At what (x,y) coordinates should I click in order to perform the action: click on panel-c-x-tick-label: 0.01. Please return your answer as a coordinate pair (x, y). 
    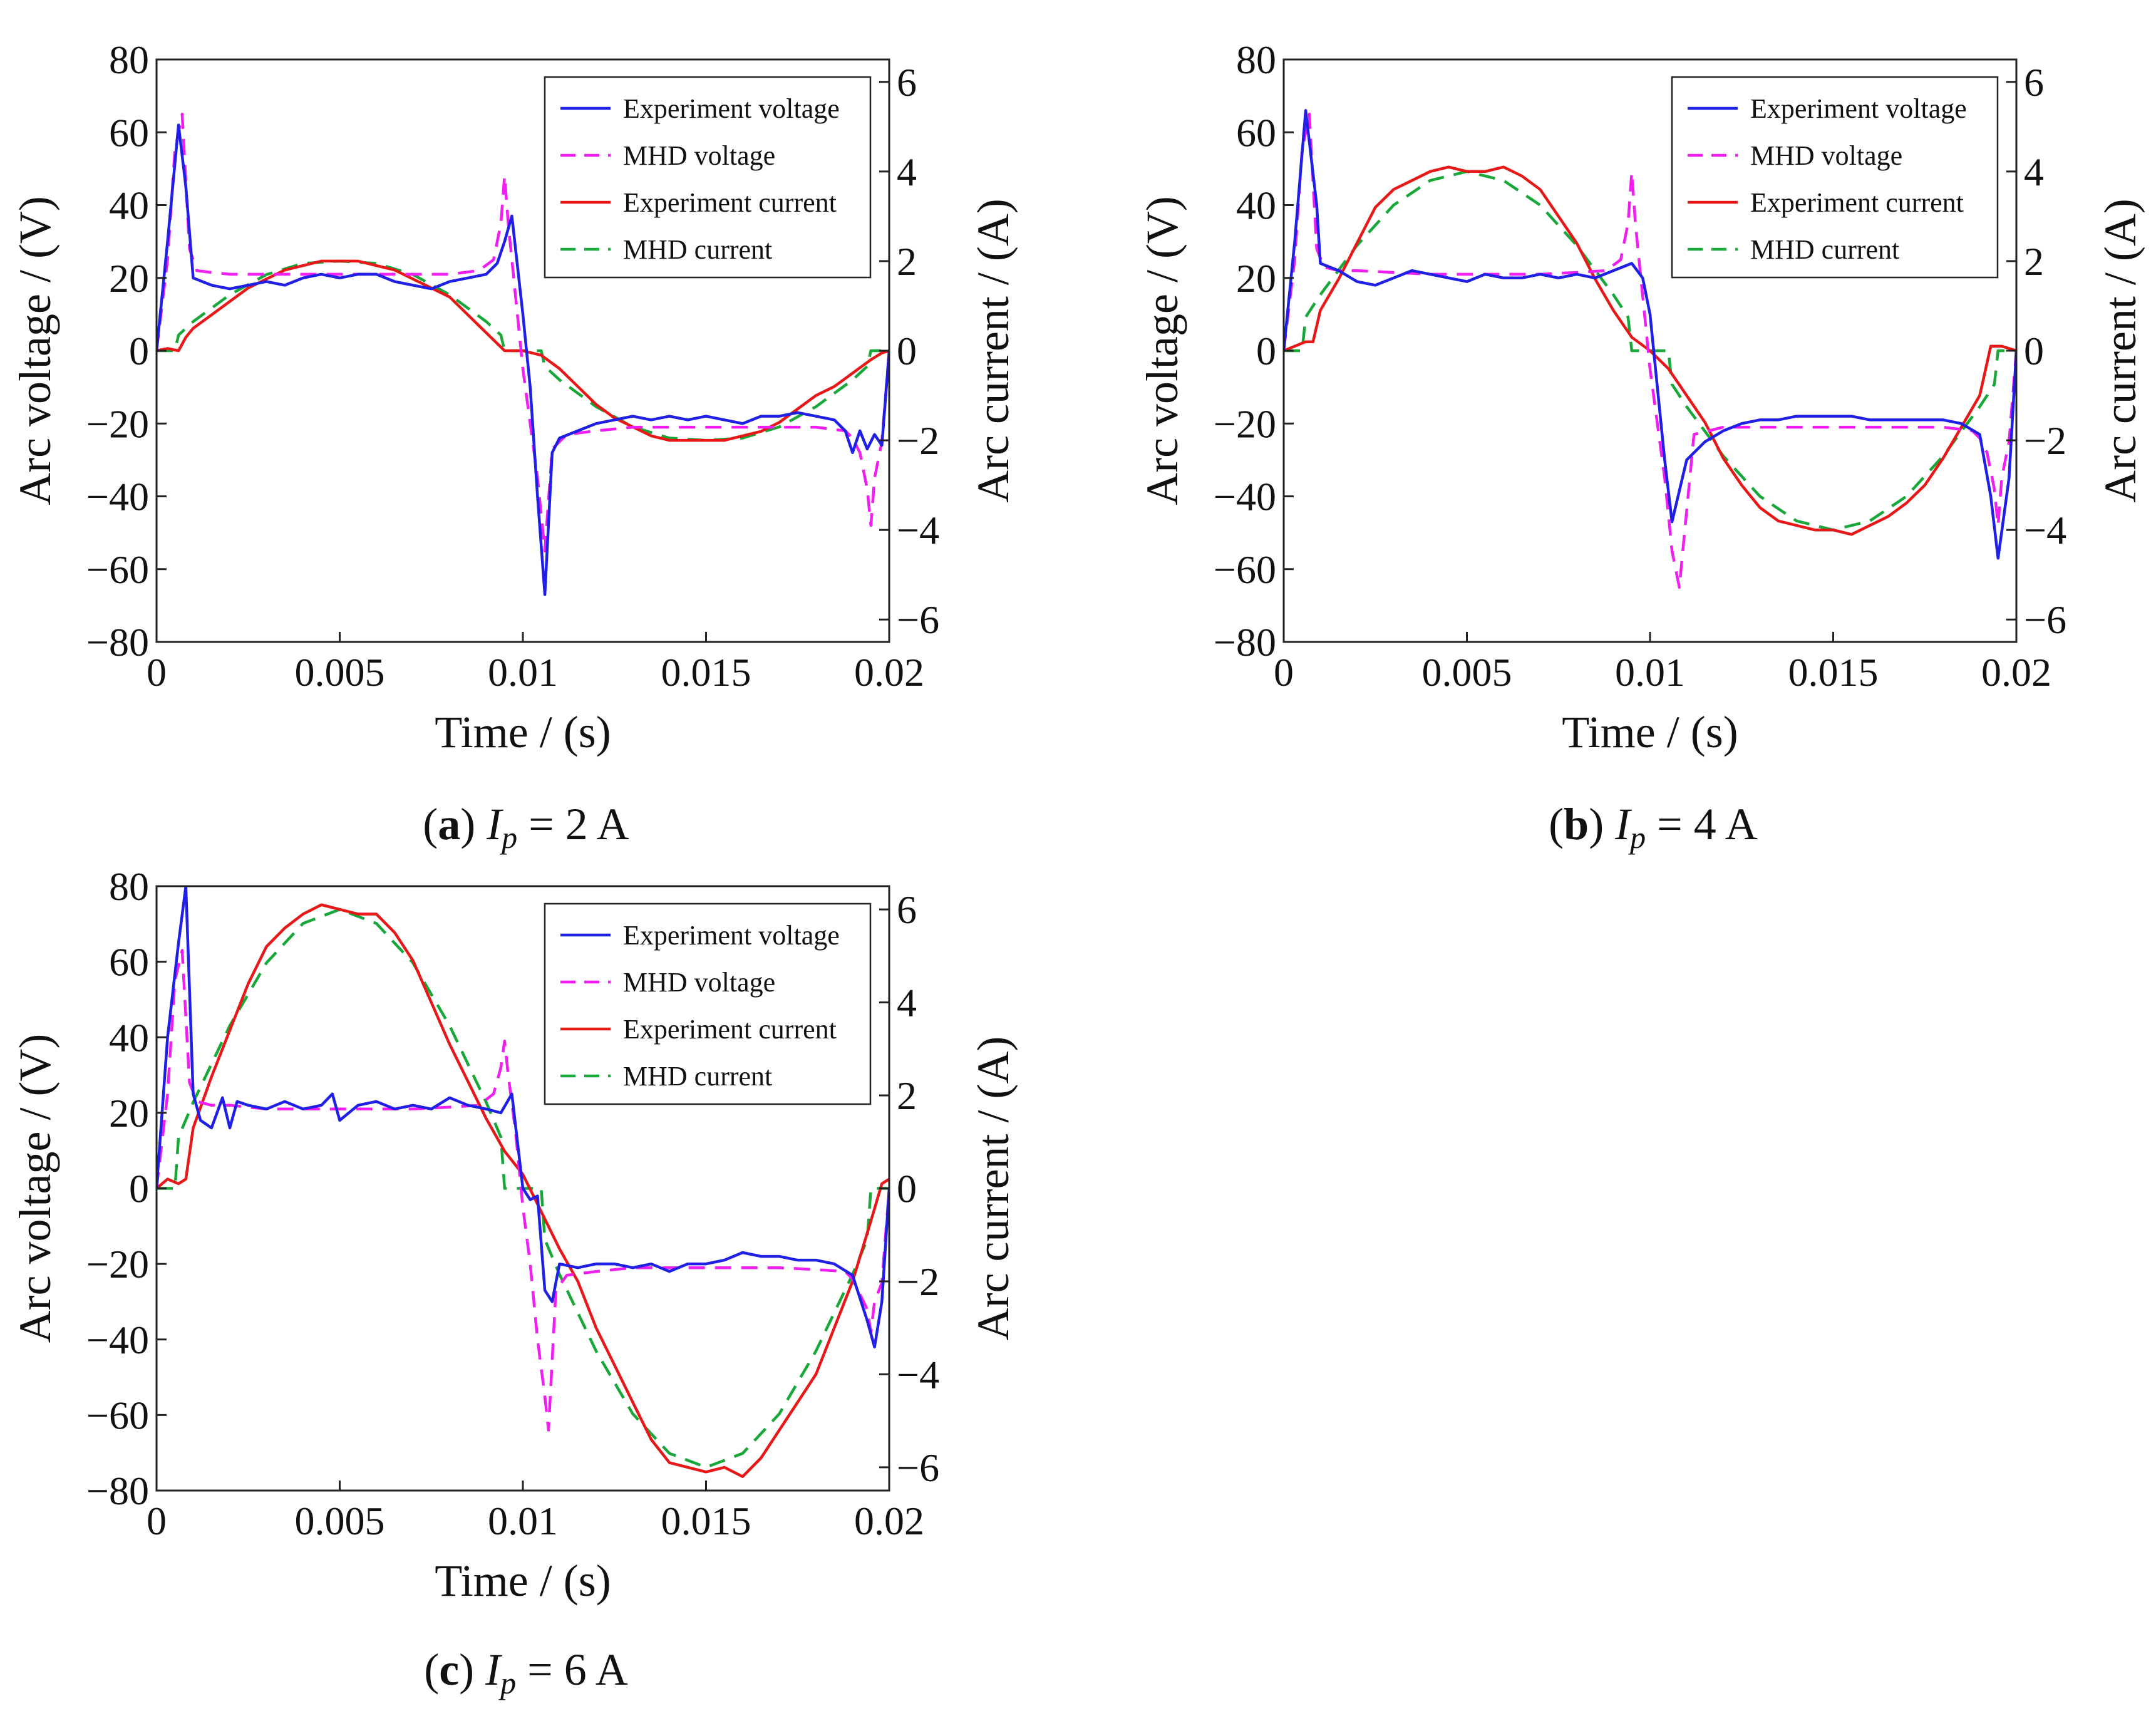
    Looking at the image, I should click on (523, 1521).